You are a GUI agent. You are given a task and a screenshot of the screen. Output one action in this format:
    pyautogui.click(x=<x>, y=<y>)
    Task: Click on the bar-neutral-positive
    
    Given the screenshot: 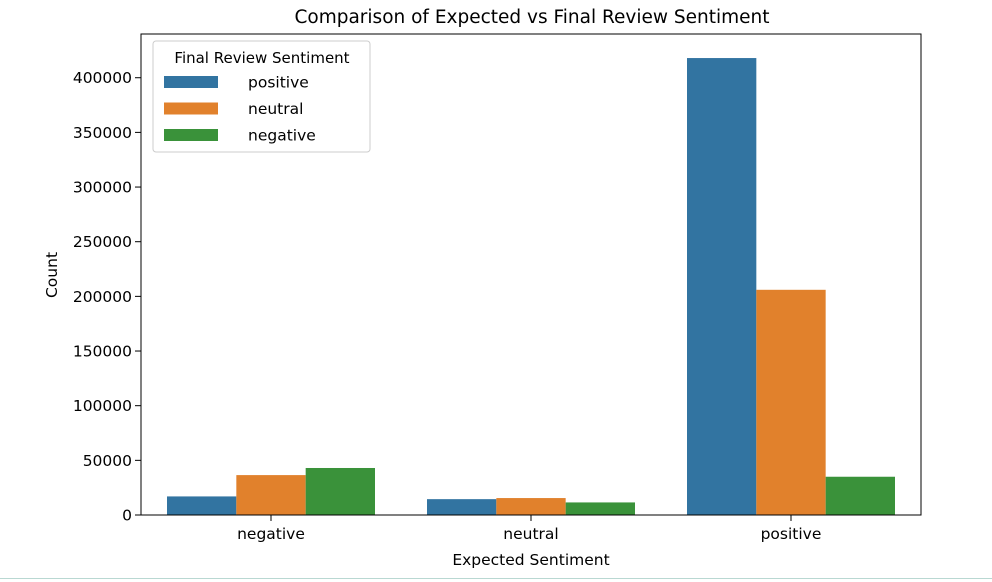 What is the action you would take?
    pyautogui.click(x=462, y=507)
    